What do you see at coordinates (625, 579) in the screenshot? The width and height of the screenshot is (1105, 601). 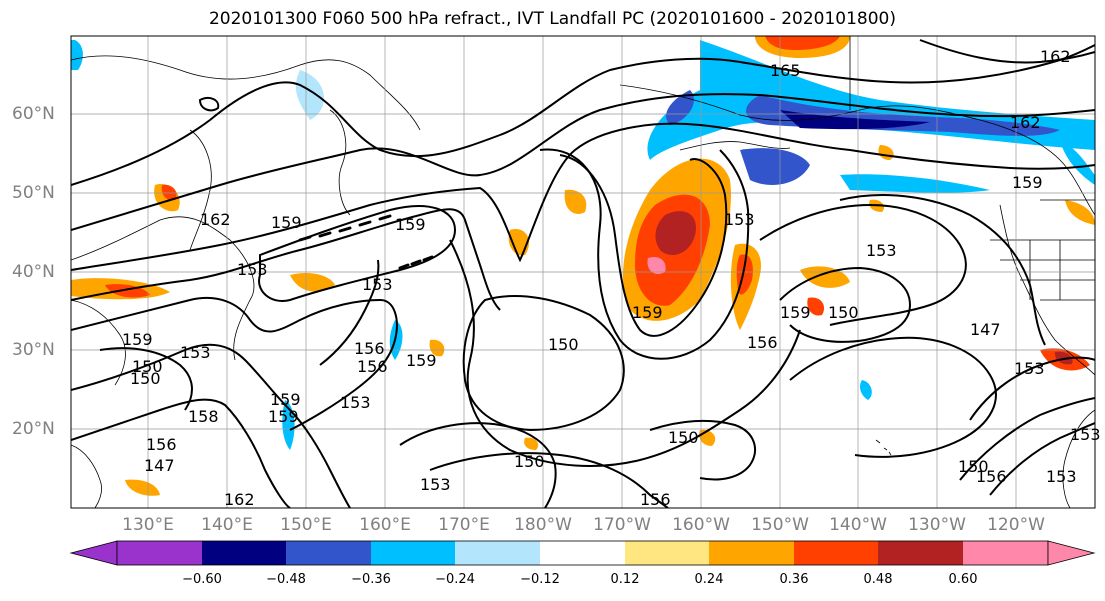 I see `colorbar-tick-label: 0.12` at bounding box center [625, 579].